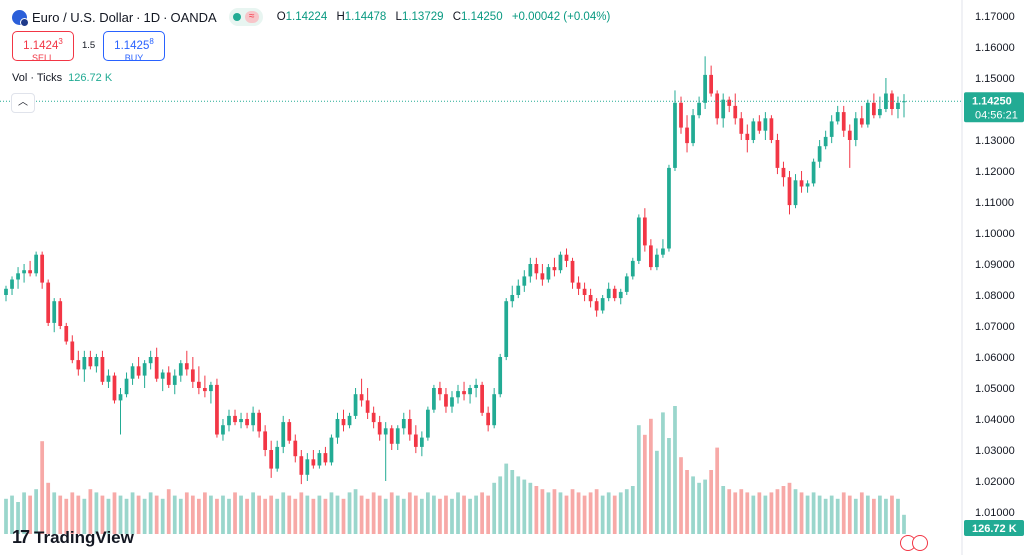  I want to click on data-delay-icon: ≈, so click(251, 17).